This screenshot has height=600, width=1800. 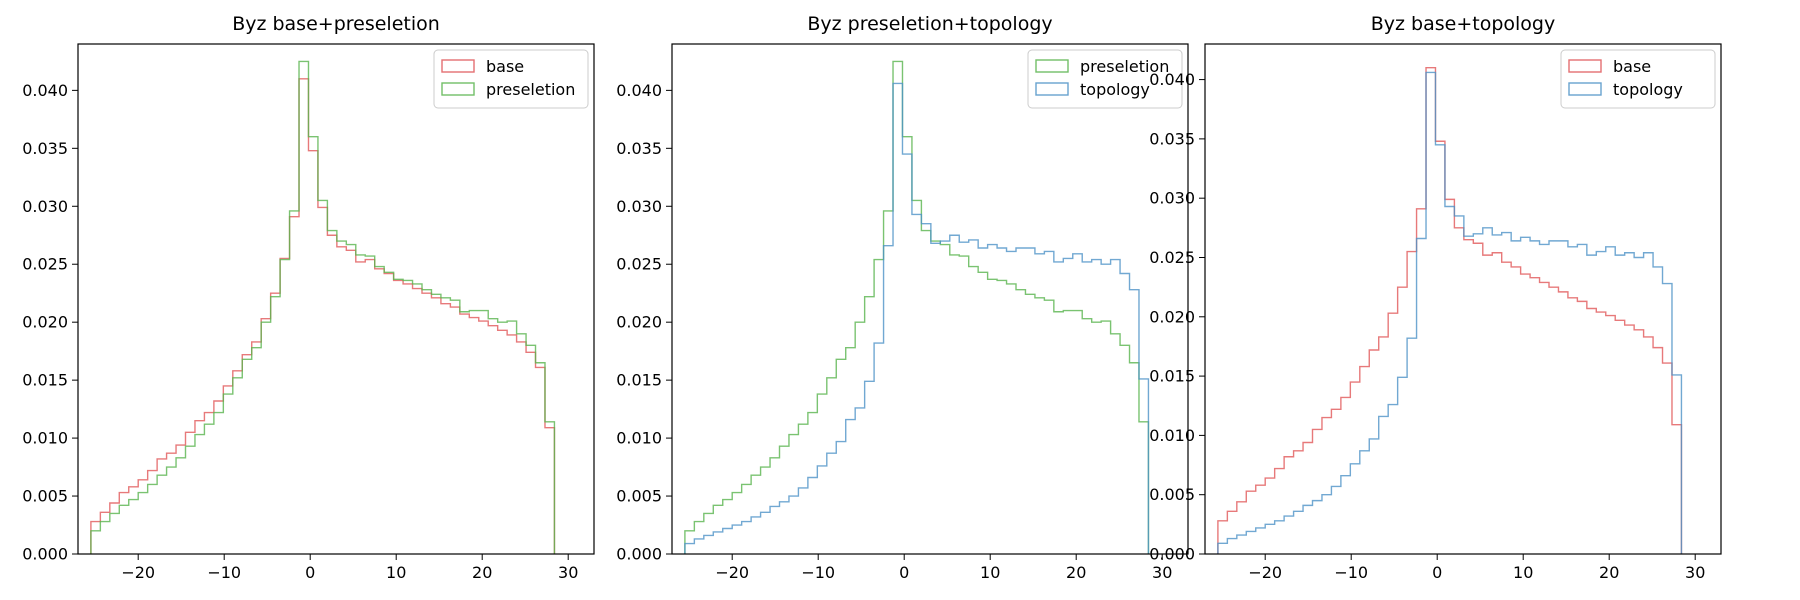 What do you see at coordinates (929, 24) in the screenshot?
I see `chart-title: Byz preseletion+topology` at bounding box center [929, 24].